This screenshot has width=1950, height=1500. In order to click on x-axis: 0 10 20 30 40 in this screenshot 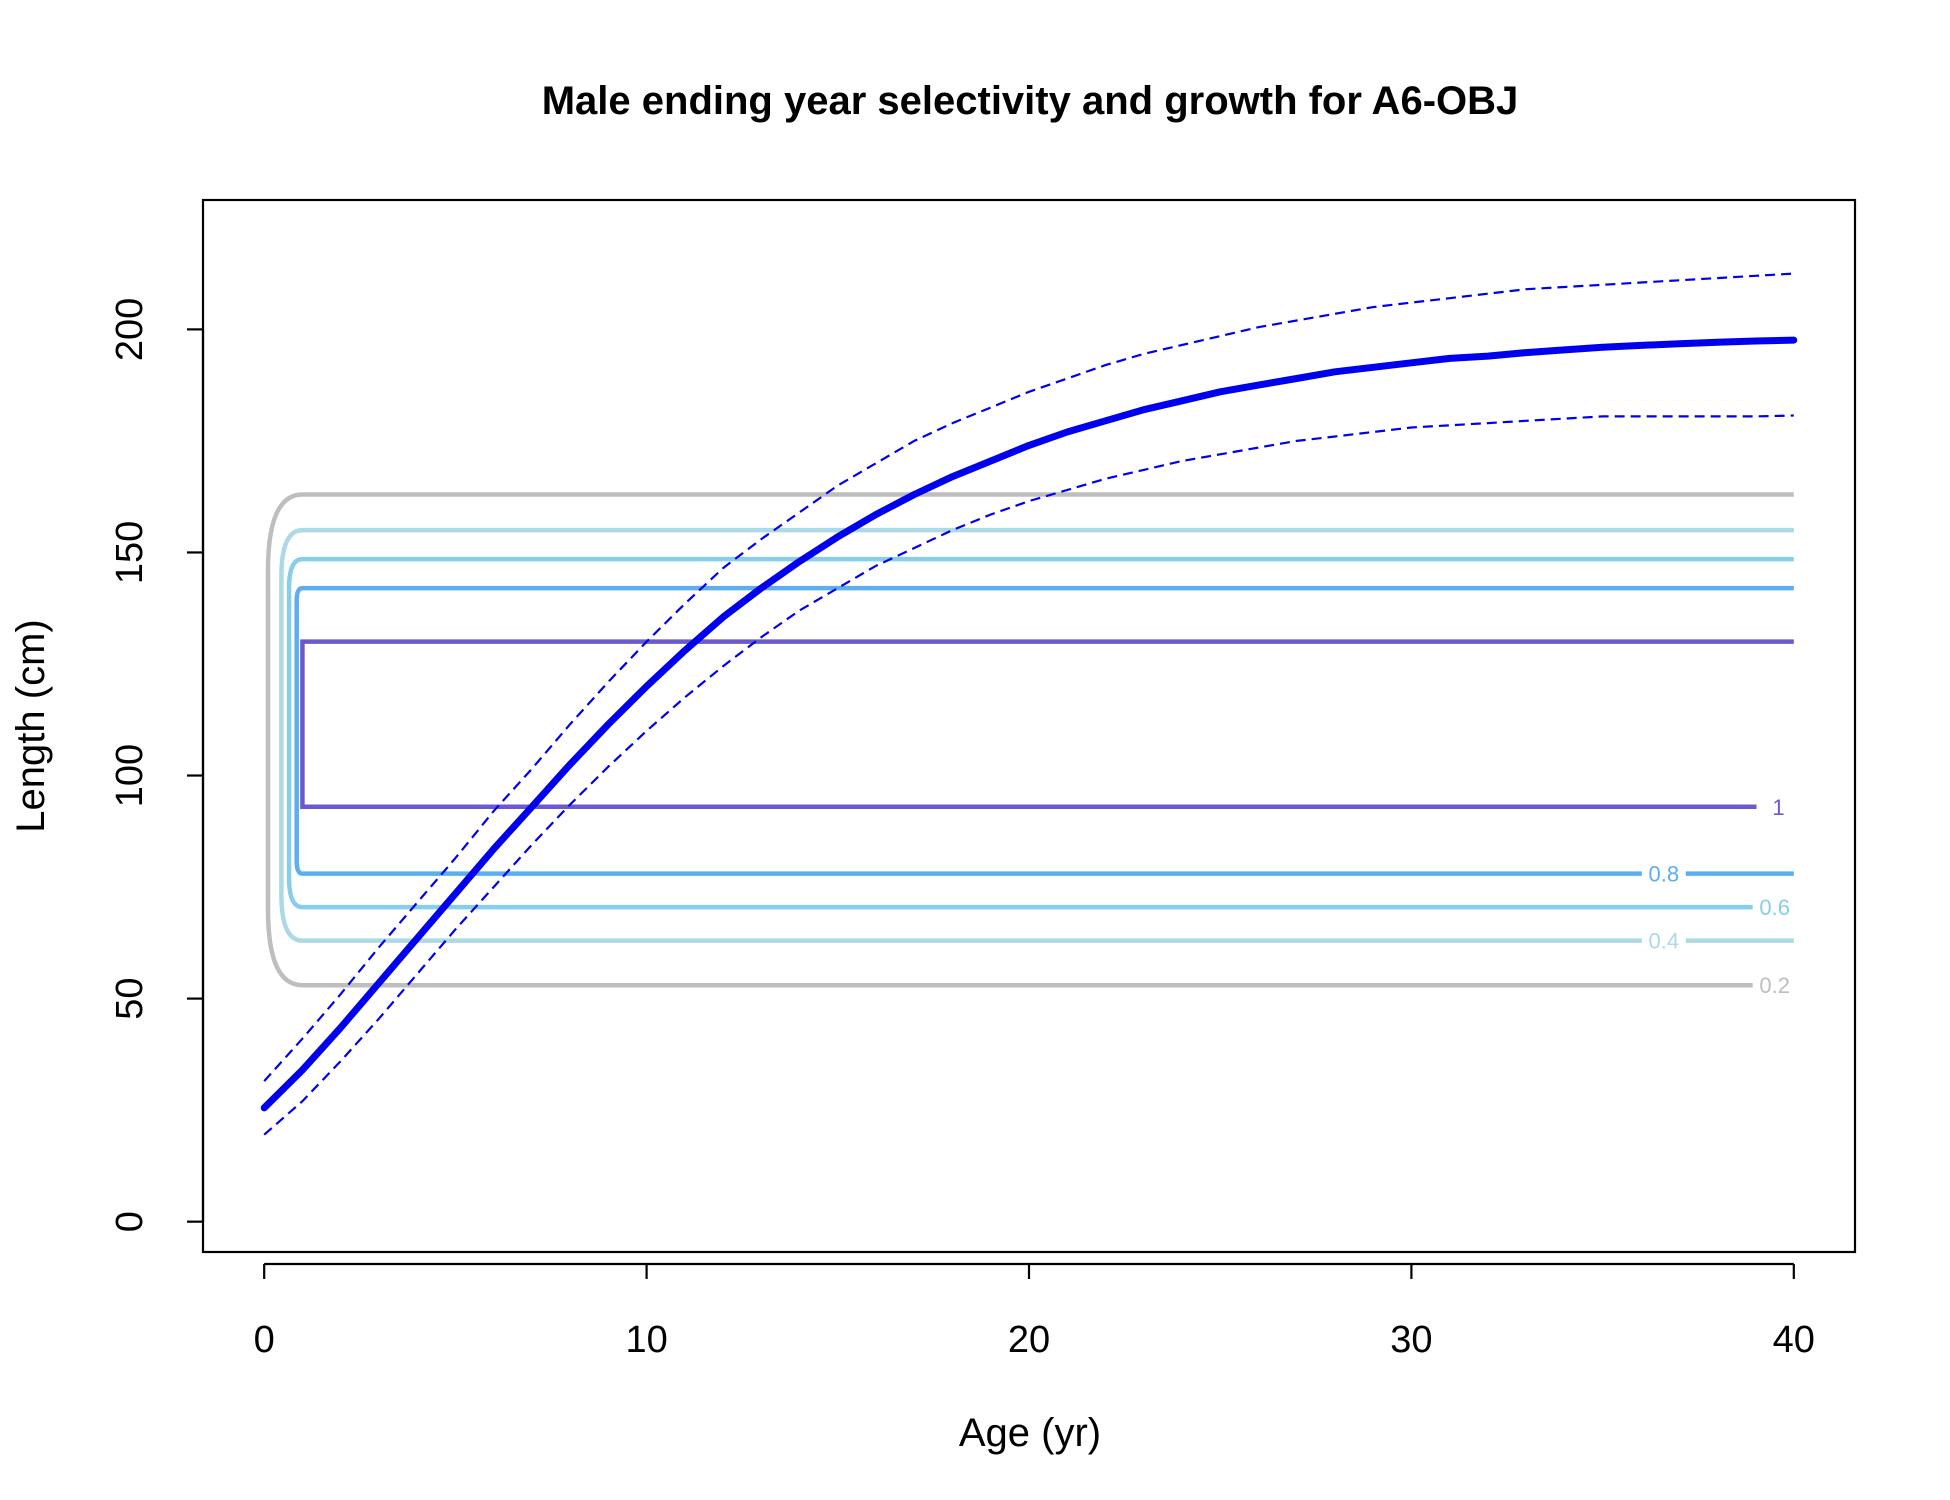, I will do `click(1034, 1311)`.